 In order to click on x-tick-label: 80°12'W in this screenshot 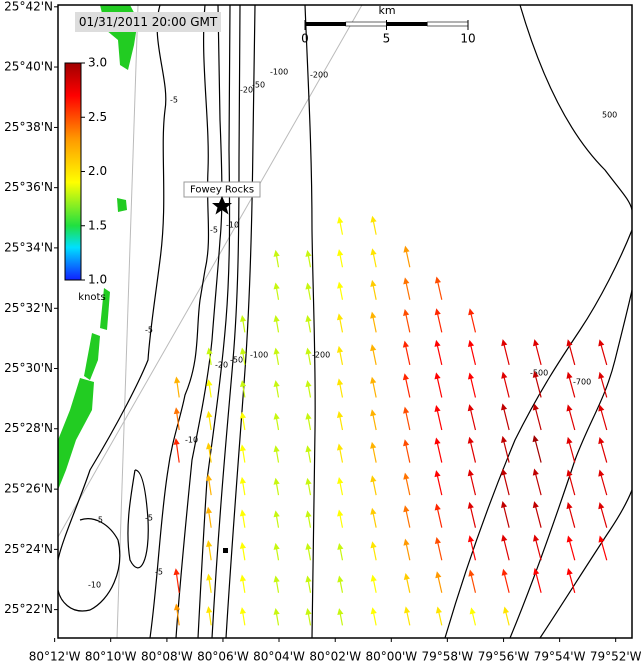, I will do `click(55, 656)`.